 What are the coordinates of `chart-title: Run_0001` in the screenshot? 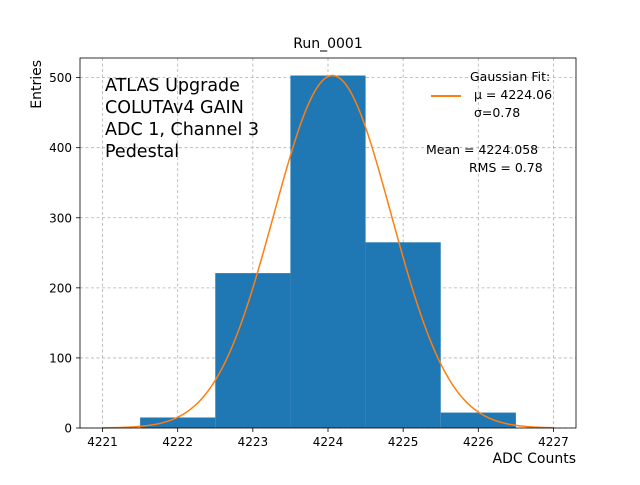 It's located at (327, 44).